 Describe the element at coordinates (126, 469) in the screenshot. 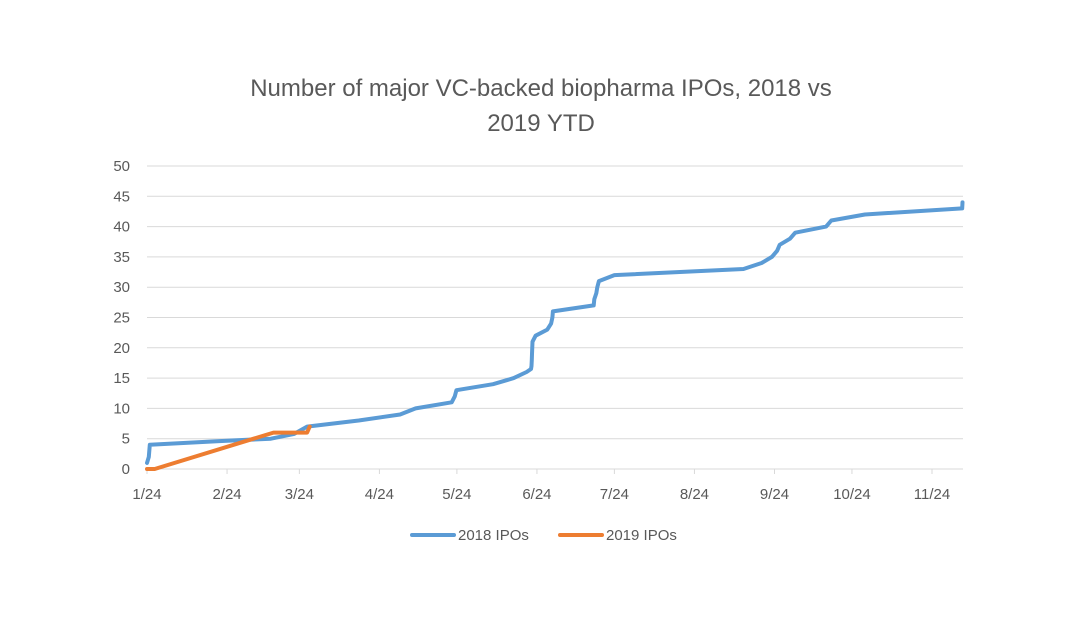

I see `y-tick-label: 0` at that location.